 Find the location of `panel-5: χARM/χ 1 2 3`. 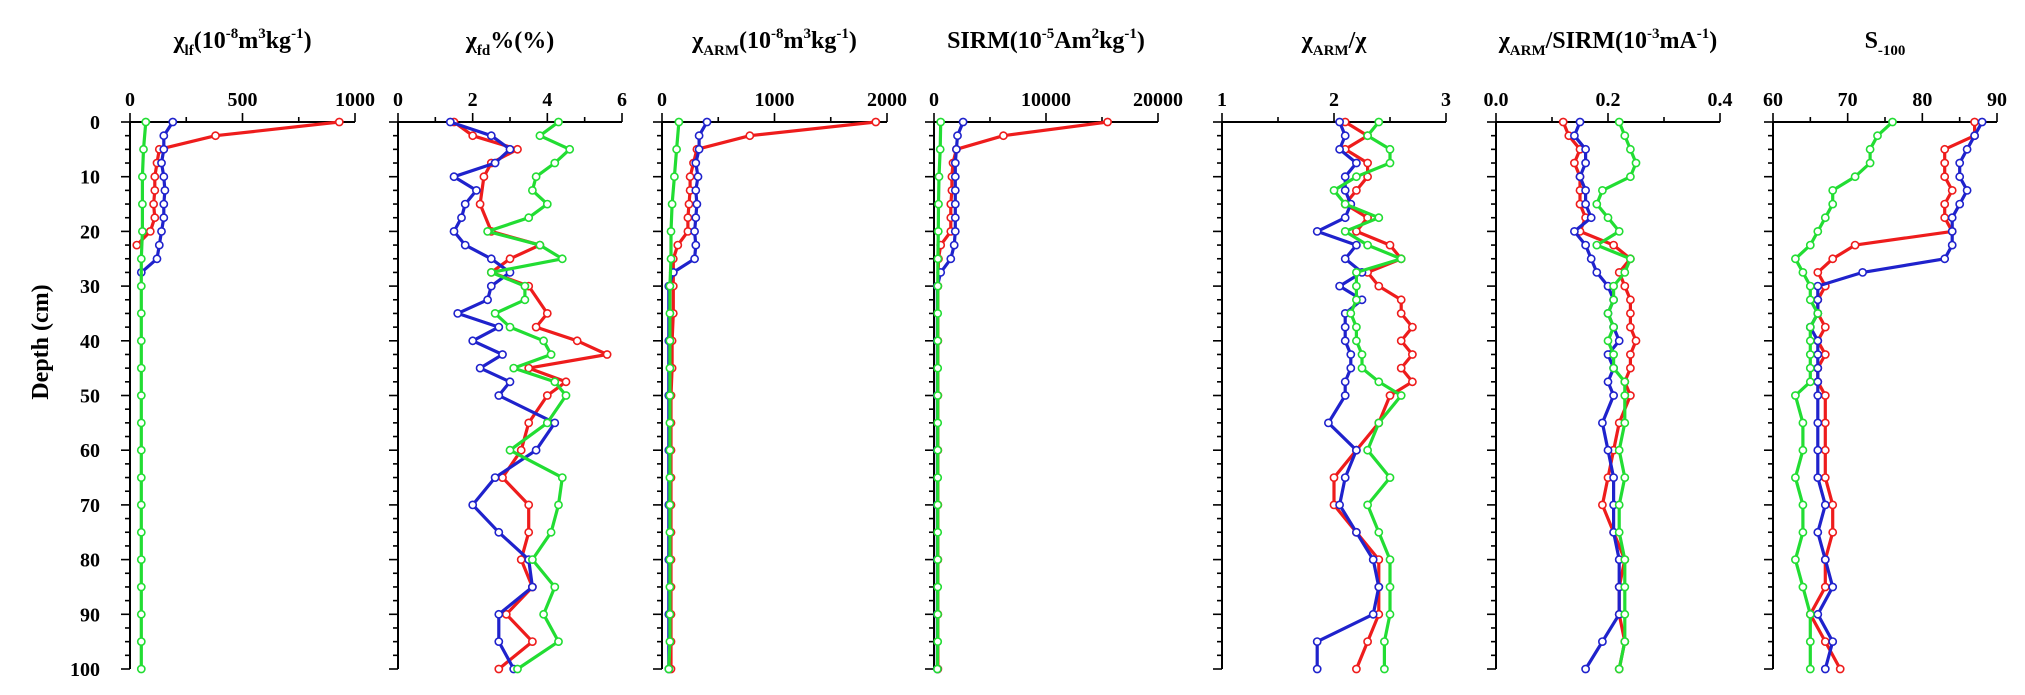

panel-5: χARM/χ 1 2 3 is located at coordinates (1332, 351).